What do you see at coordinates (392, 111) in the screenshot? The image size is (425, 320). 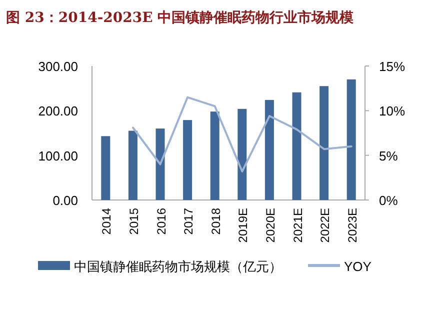 I see `y2-tick-label: 10%` at bounding box center [392, 111].